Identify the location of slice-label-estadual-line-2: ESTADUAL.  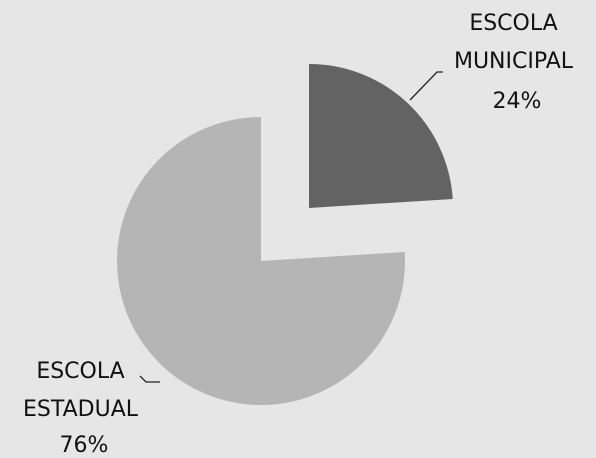
(81, 409).